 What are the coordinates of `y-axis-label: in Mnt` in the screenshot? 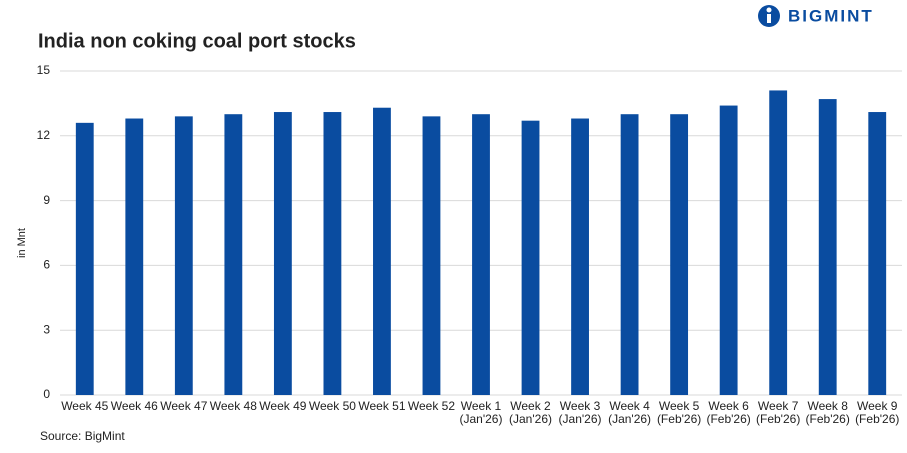 It's located at (22, 243).